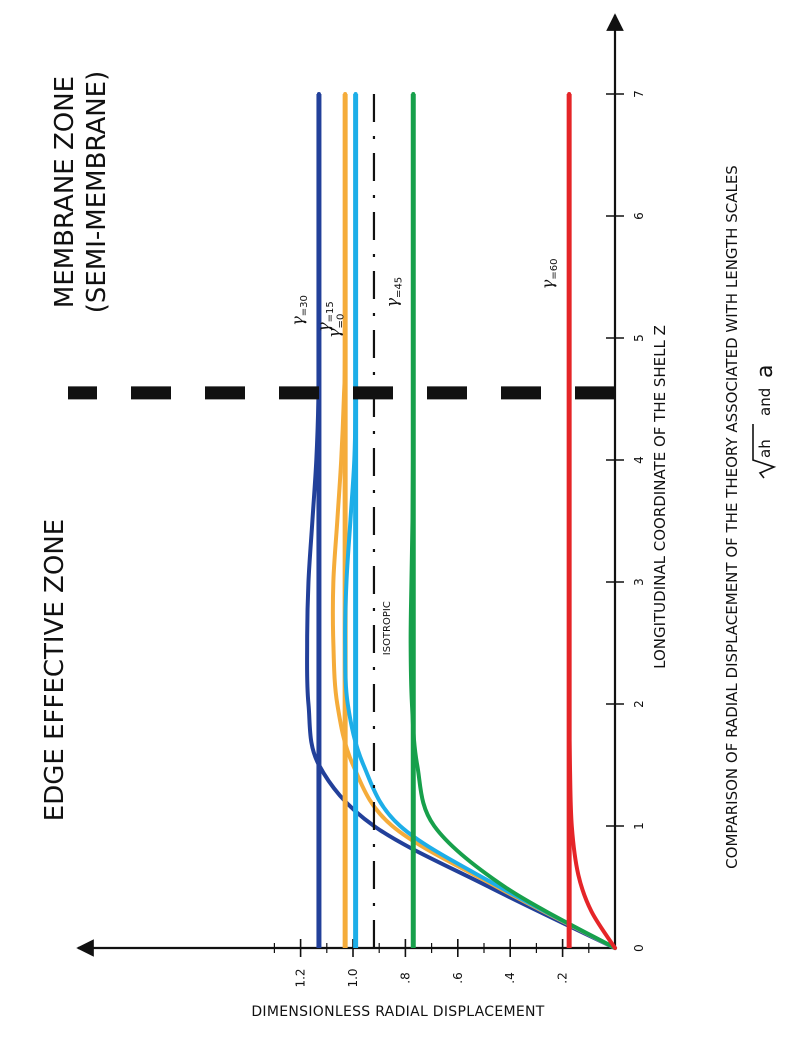 Image resolution: width=792 pixels, height=1039 pixels. I want to click on y-axis-label: DIMENSIONLESS RADIAL DISPLACEMENT, so click(397, 1012).